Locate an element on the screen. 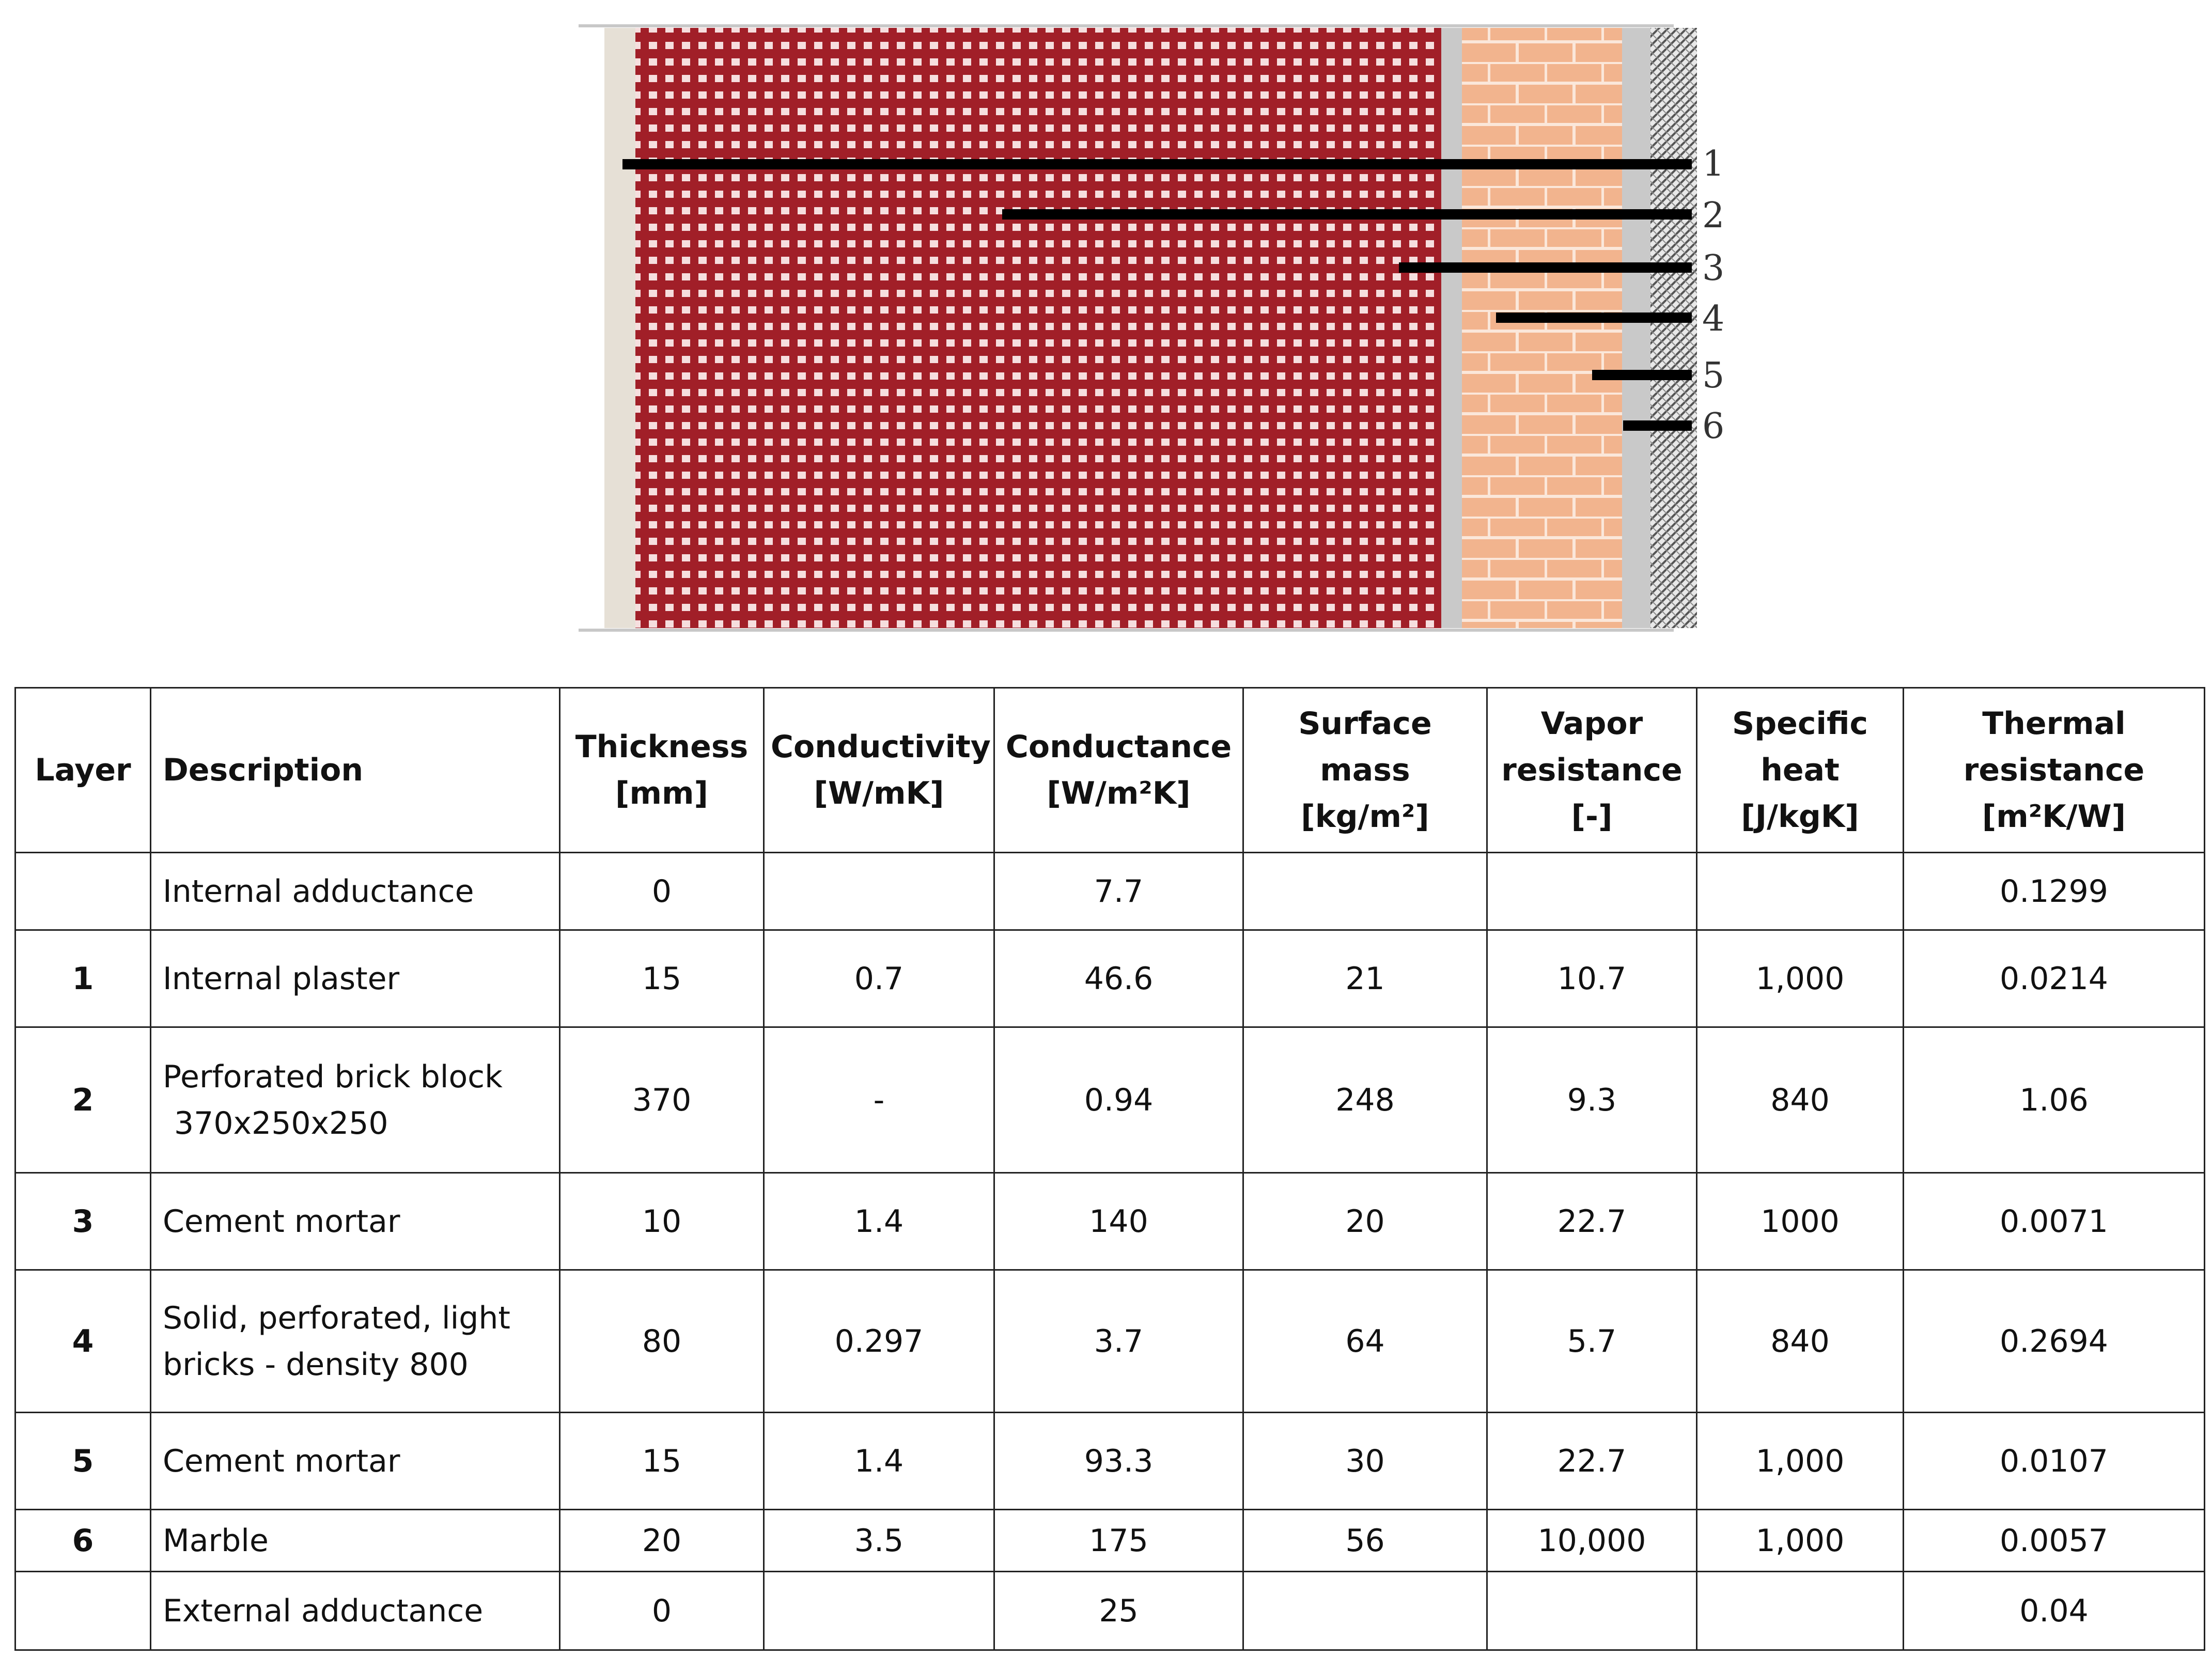 This screenshot has height=1657, width=2212. cell-layer: 1 is located at coordinates (82, 979).